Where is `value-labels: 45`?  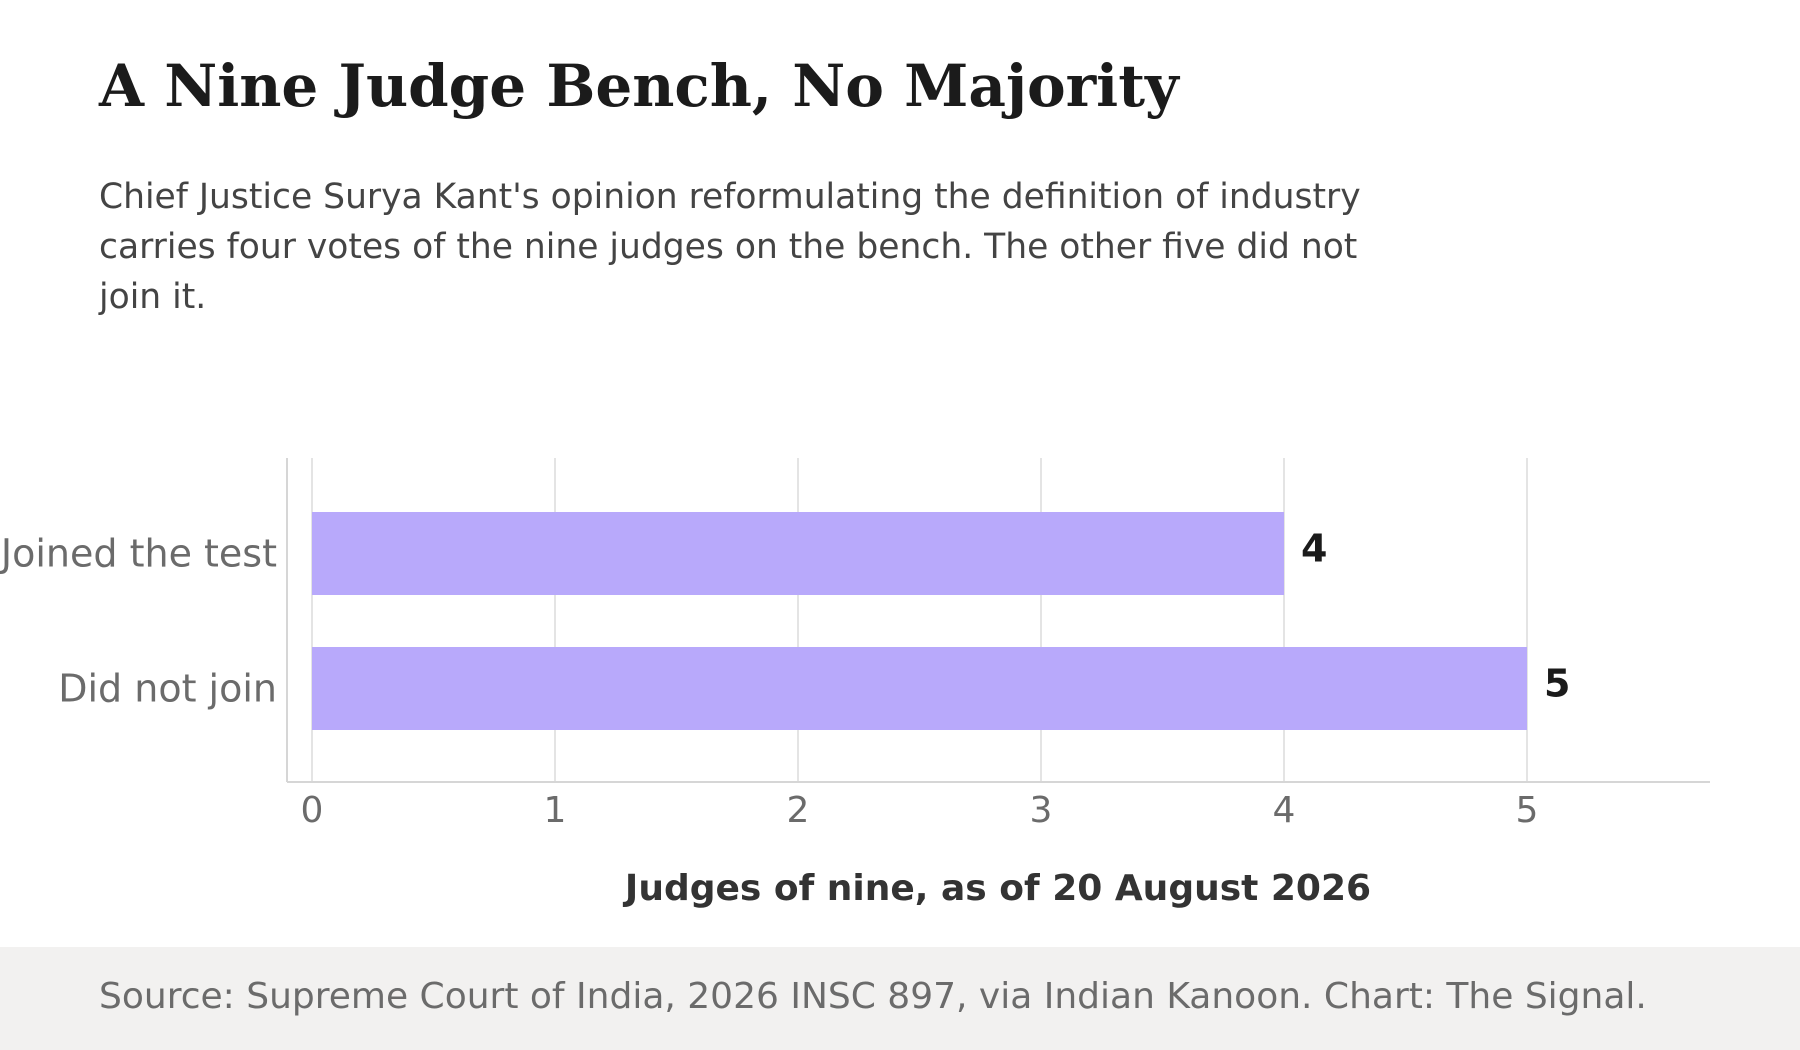
value-labels: 45 is located at coordinates (1435, 616).